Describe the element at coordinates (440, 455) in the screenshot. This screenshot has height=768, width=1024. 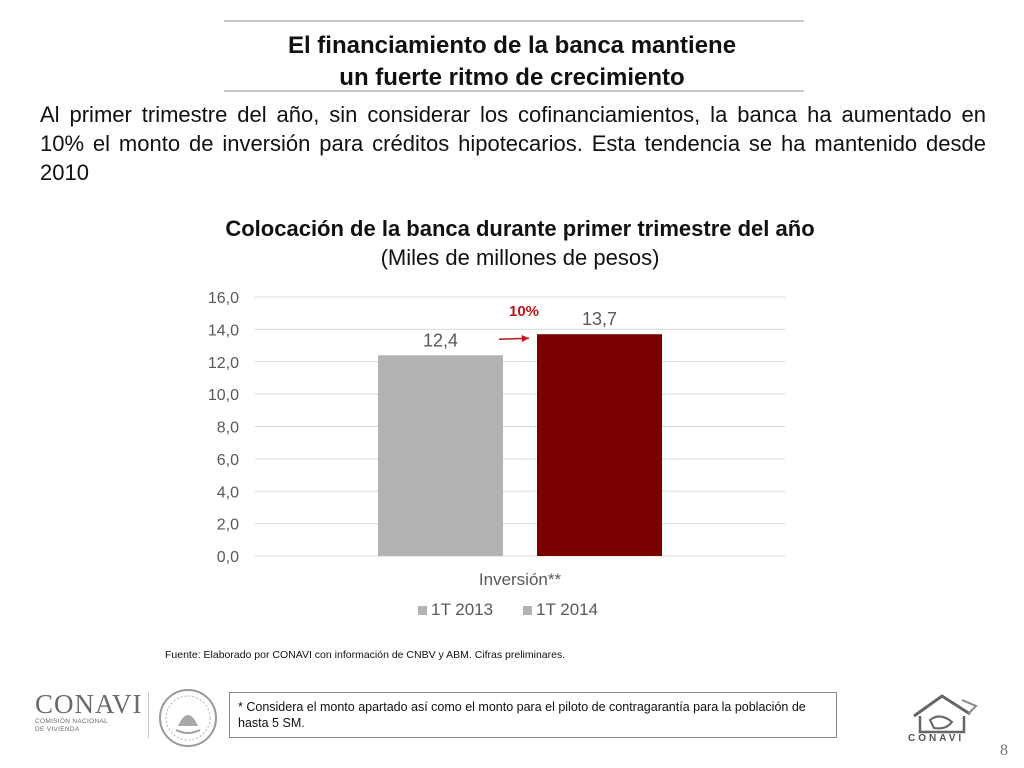
I see `bar-1t-2013` at that location.